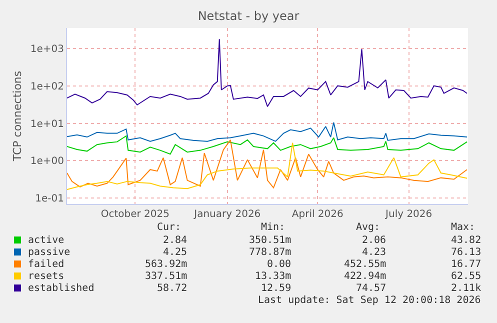 The image size is (497, 323). I want to click on legend-label: passive, so click(49, 252).